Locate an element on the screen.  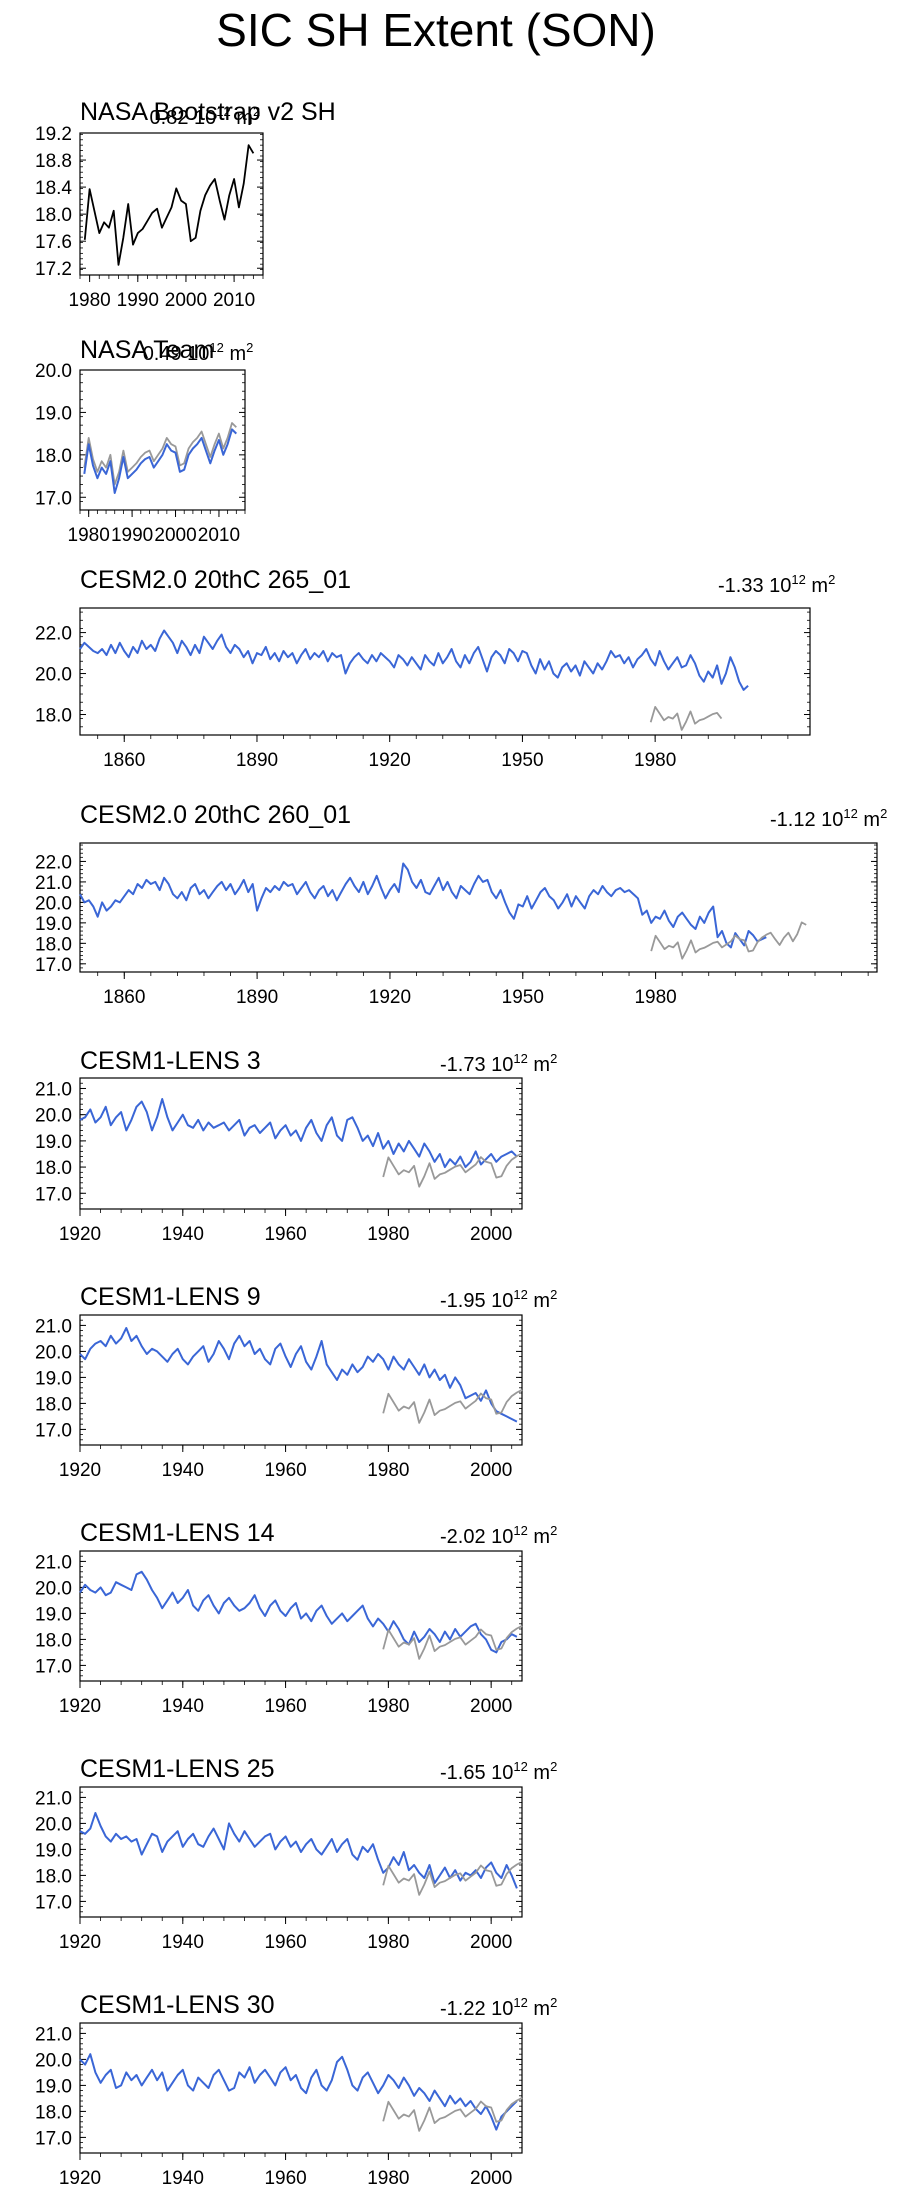
trend-value: -1.22 10 is located at coordinates (476, 2009).